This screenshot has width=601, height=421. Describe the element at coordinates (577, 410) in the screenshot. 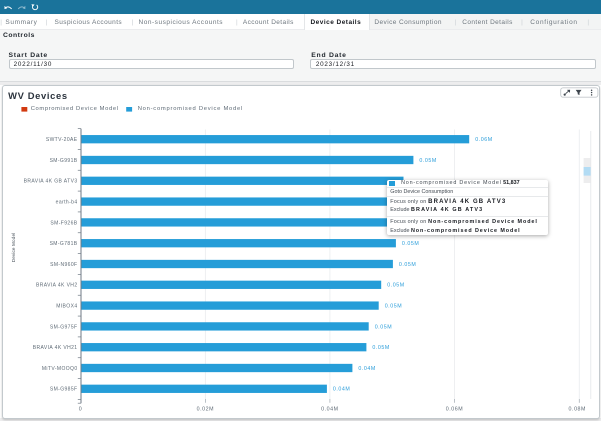

I see `svg-text: 0.08M` at that location.